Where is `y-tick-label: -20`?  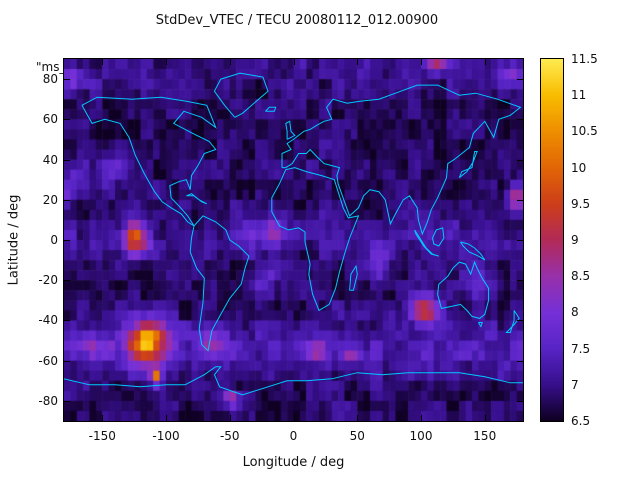 y-tick-label: -20 is located at coordinates (48, 280).